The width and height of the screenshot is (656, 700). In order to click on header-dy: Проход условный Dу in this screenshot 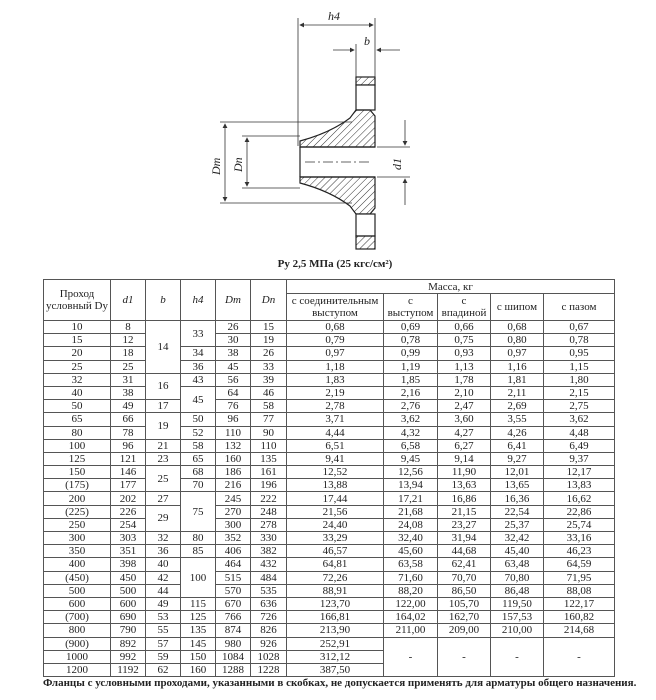, I will do `click(77, 300)`.